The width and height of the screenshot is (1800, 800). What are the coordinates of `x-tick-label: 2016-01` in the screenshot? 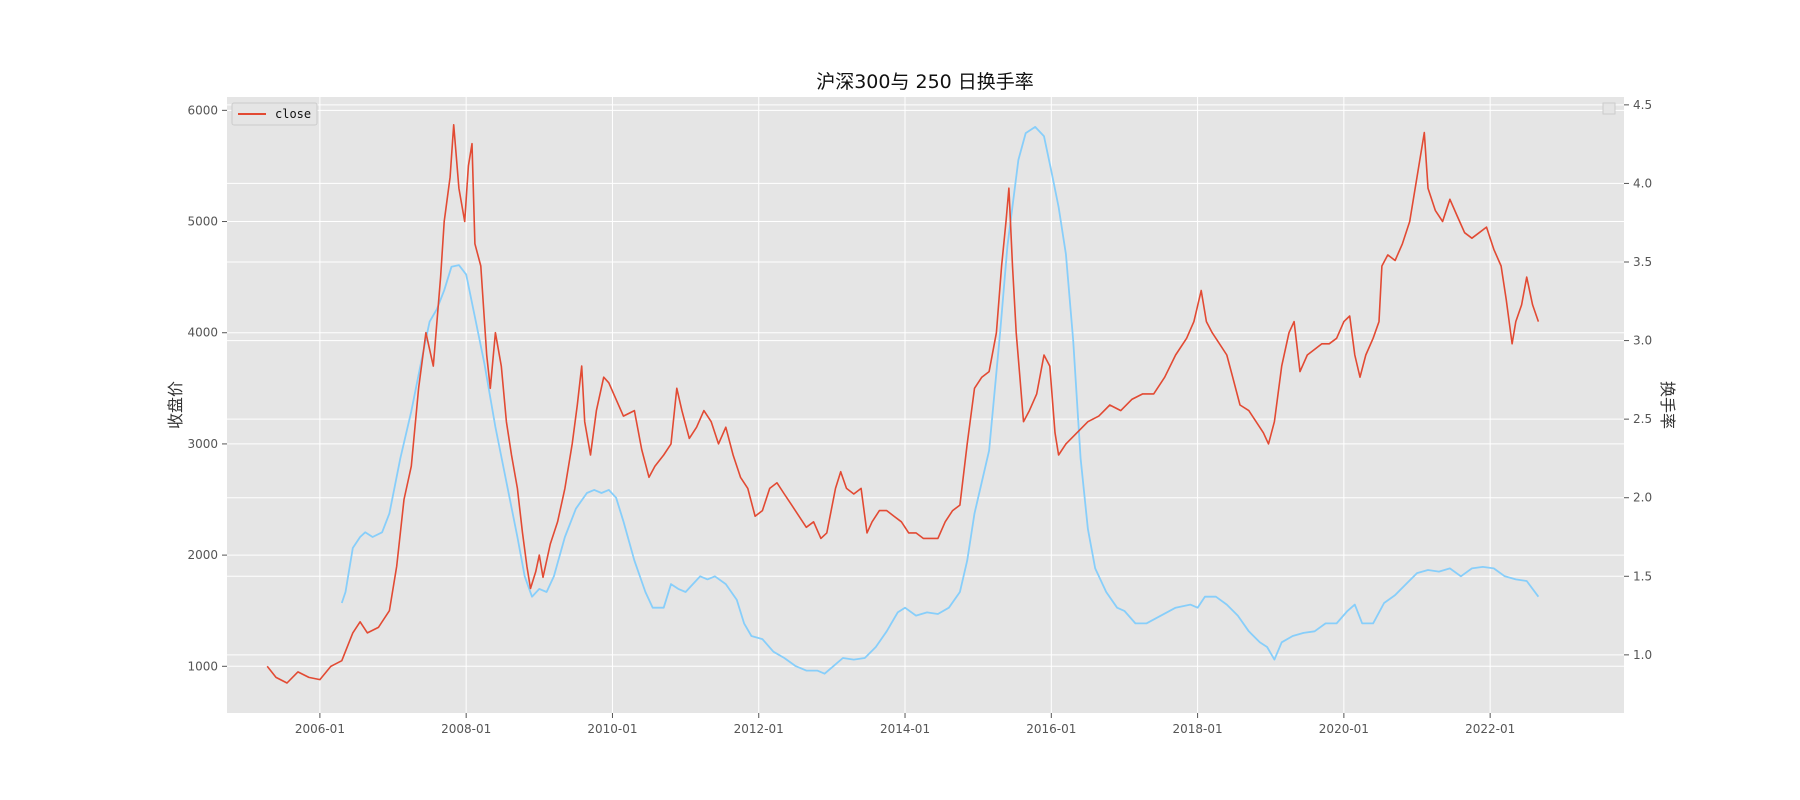 It's located at (1051, 729).